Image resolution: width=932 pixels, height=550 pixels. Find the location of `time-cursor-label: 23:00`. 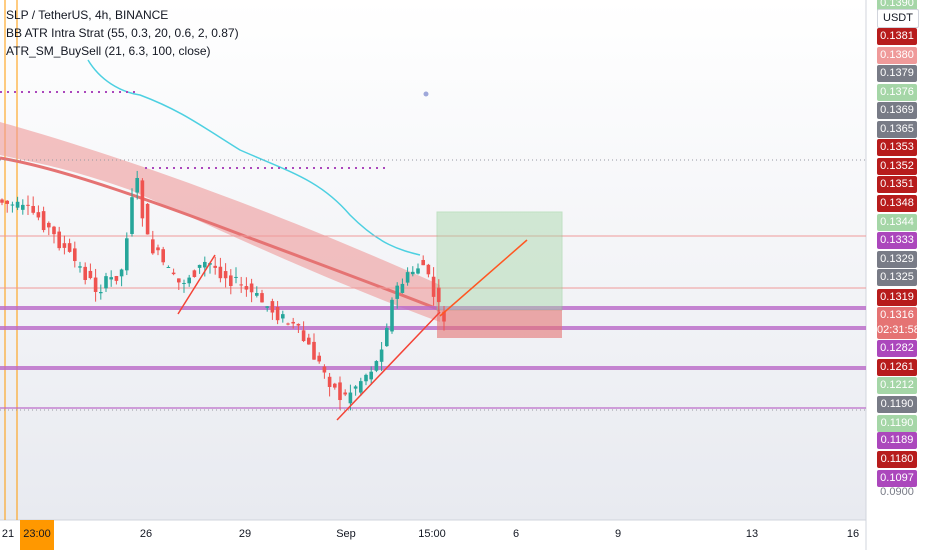

time-cursor-label: 23:00 is located at coordinates (37, 534).